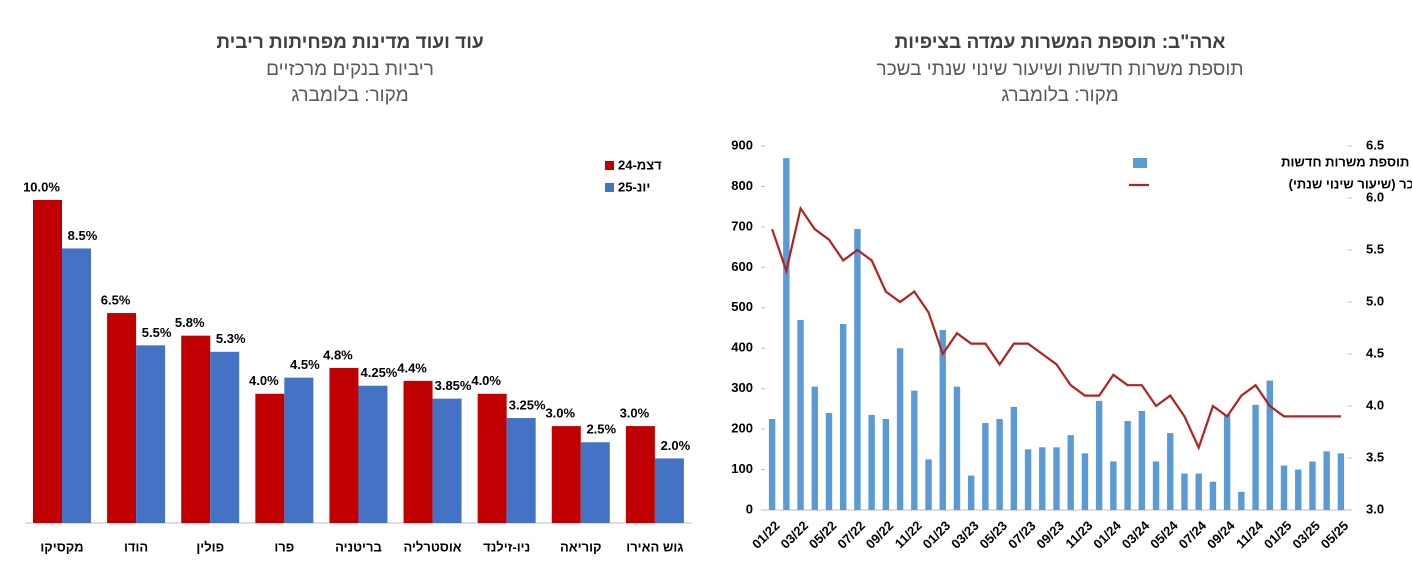 The height and width of the screenshot is (580, 1412). Describe the element at coordinates (358, 546) in the screenshot. I see `x-tick-label: בריטניה` at that location.